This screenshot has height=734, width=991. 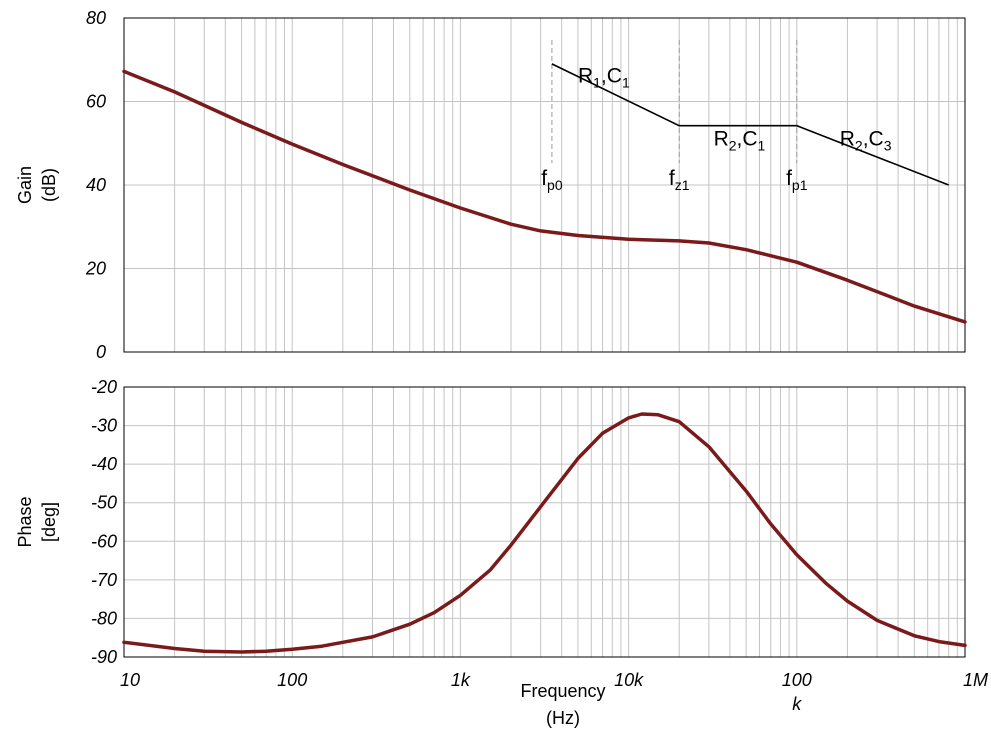 What do you see at coordinates (563, 718) in the screenshot?
I see `x-axis-unit: (Hz)` at bounding box center [563, 718].